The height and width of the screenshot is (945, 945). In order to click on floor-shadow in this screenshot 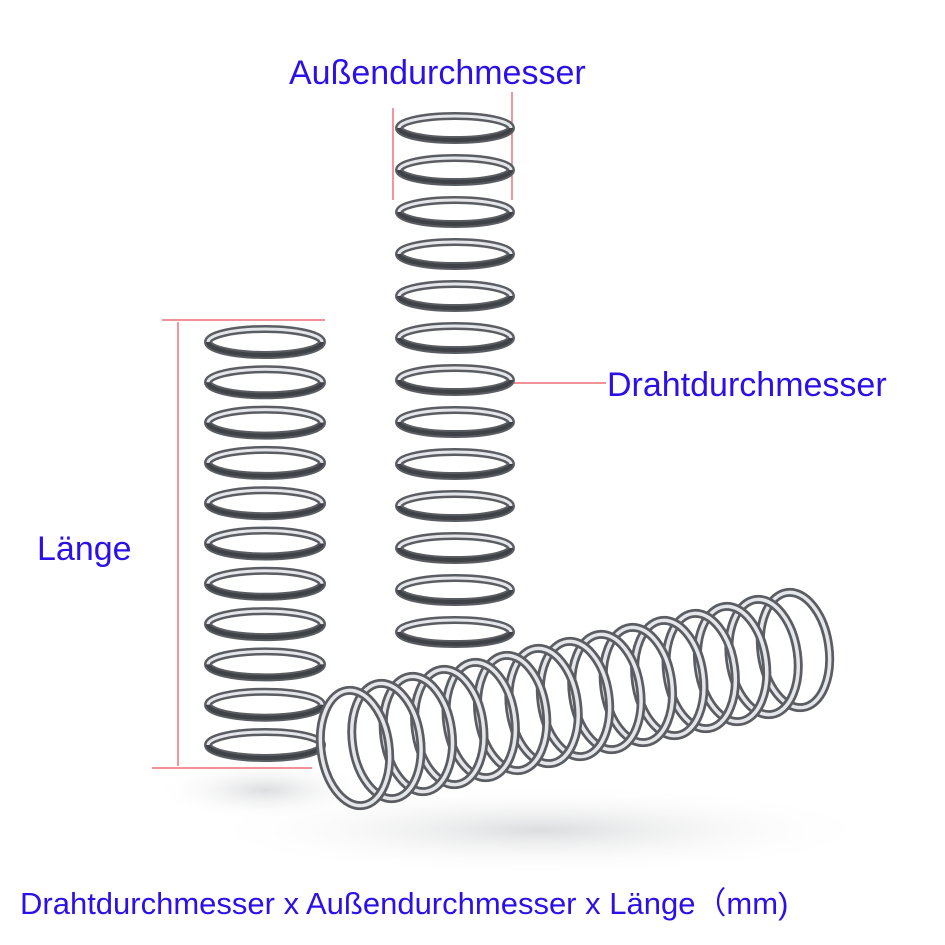, I will do `click(265, 790)`.